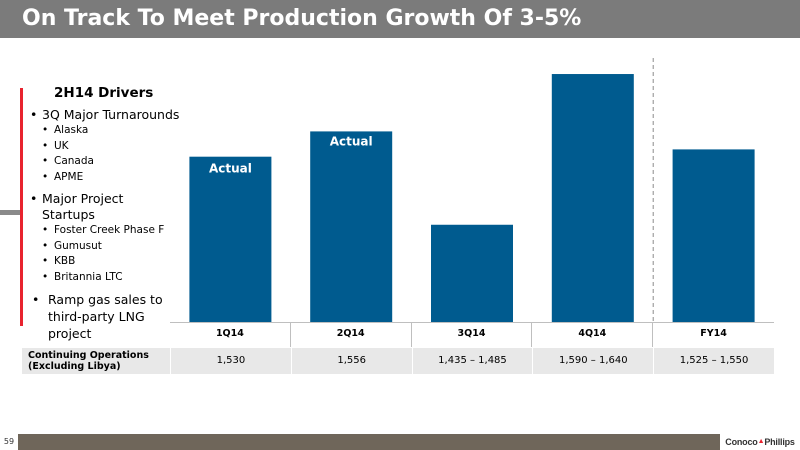 This screenshot has height=450, width=800. What do you see at coordinates (10, 212) in the screenshot?
I see `side-tick-decoration` at bounding box center [10, 212].